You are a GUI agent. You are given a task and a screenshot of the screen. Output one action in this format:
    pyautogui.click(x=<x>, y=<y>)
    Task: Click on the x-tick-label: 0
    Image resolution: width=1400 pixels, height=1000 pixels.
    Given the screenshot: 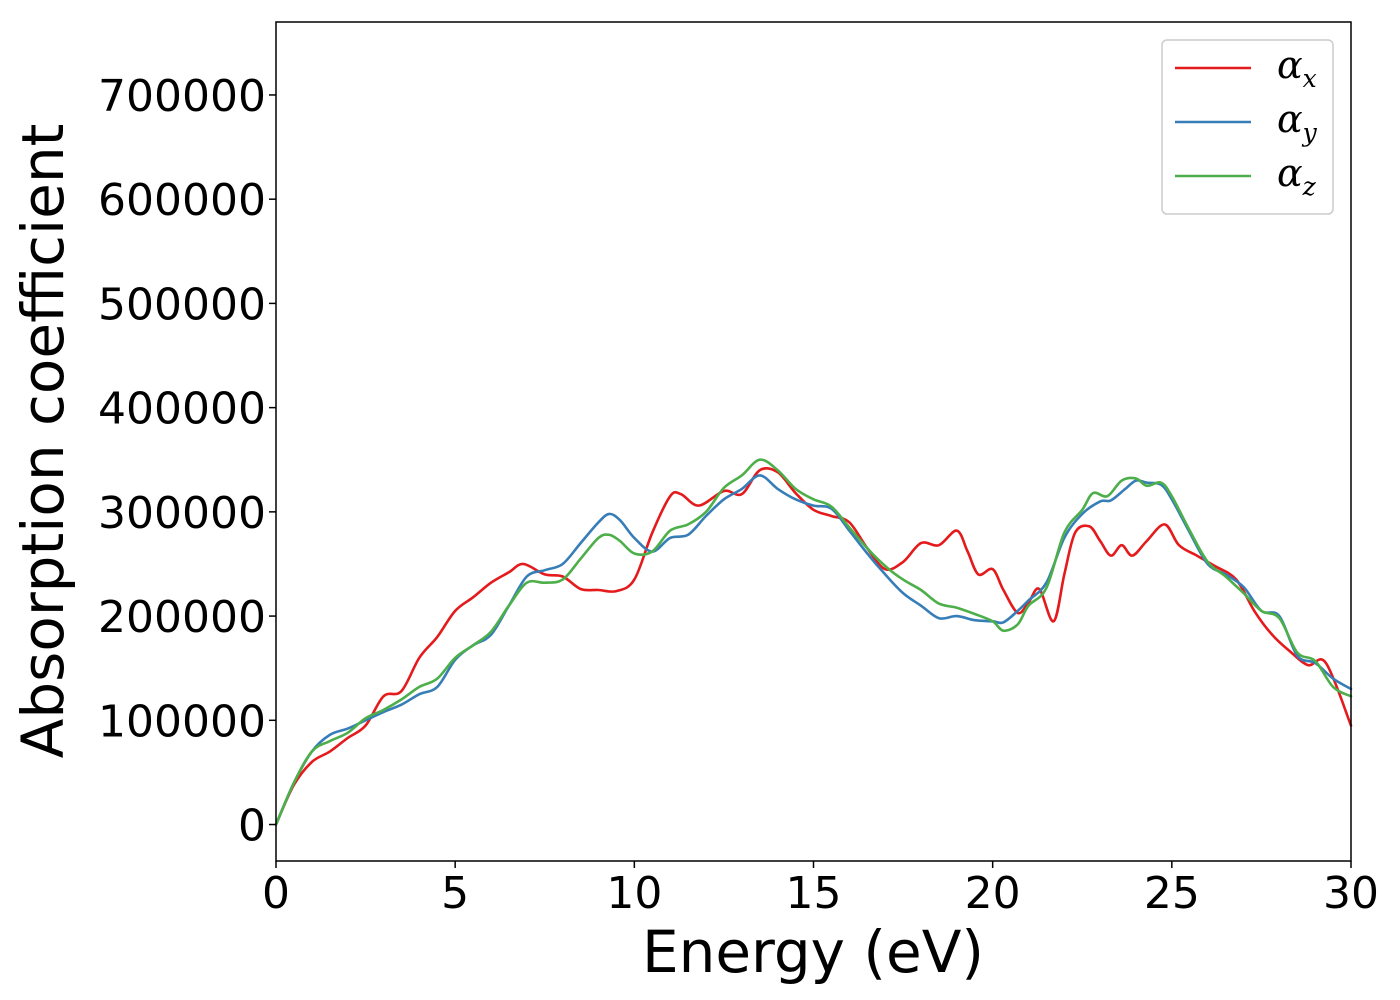 What is the action you would take?
    pyautogui.click(x=276, y=893)
    